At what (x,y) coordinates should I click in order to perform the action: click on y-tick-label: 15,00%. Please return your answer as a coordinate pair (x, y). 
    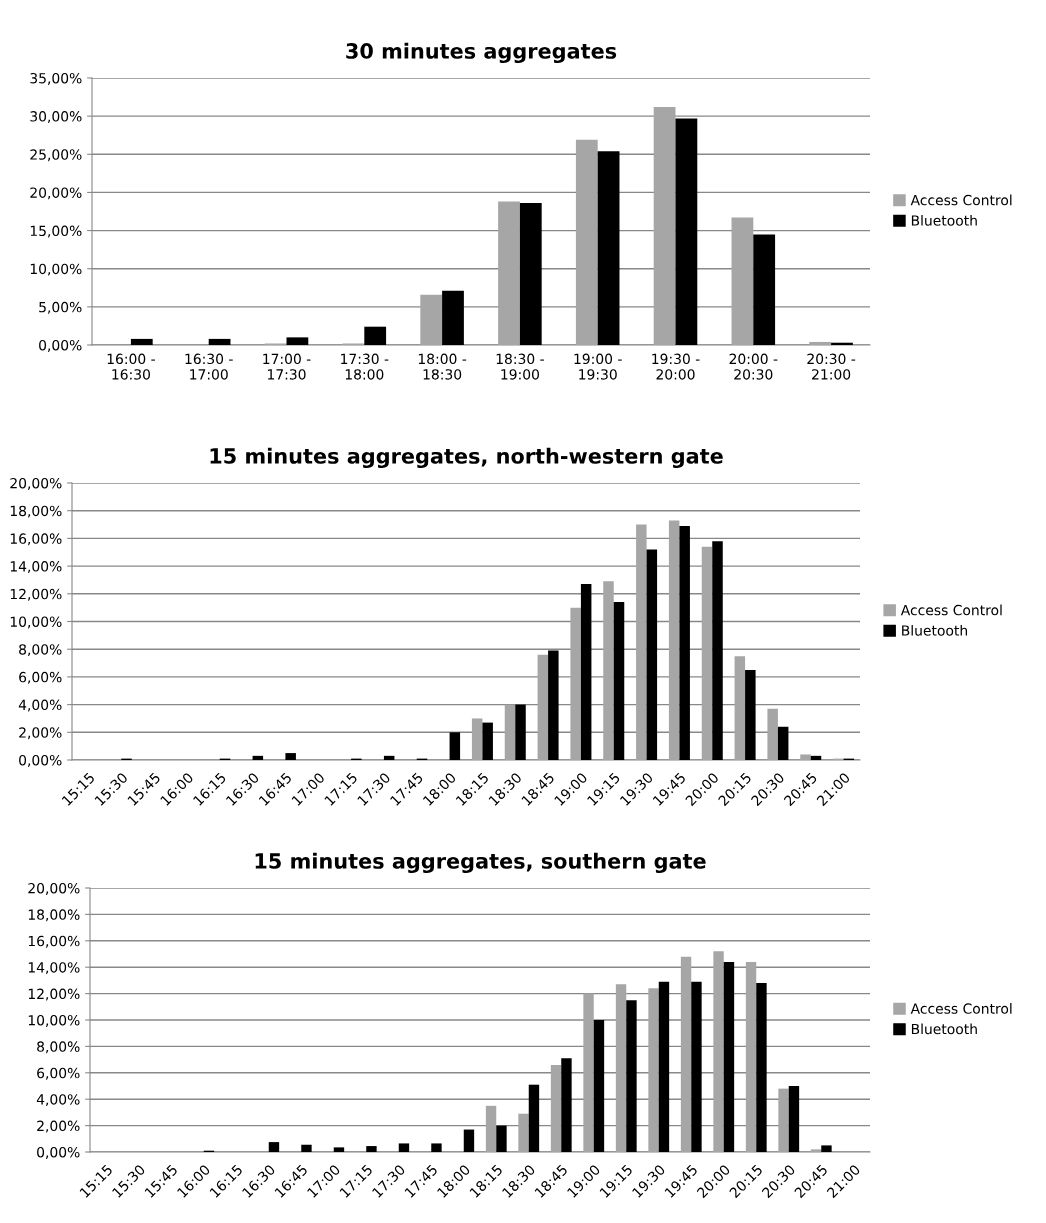
    Looking at the image, I should click on (56, 231).